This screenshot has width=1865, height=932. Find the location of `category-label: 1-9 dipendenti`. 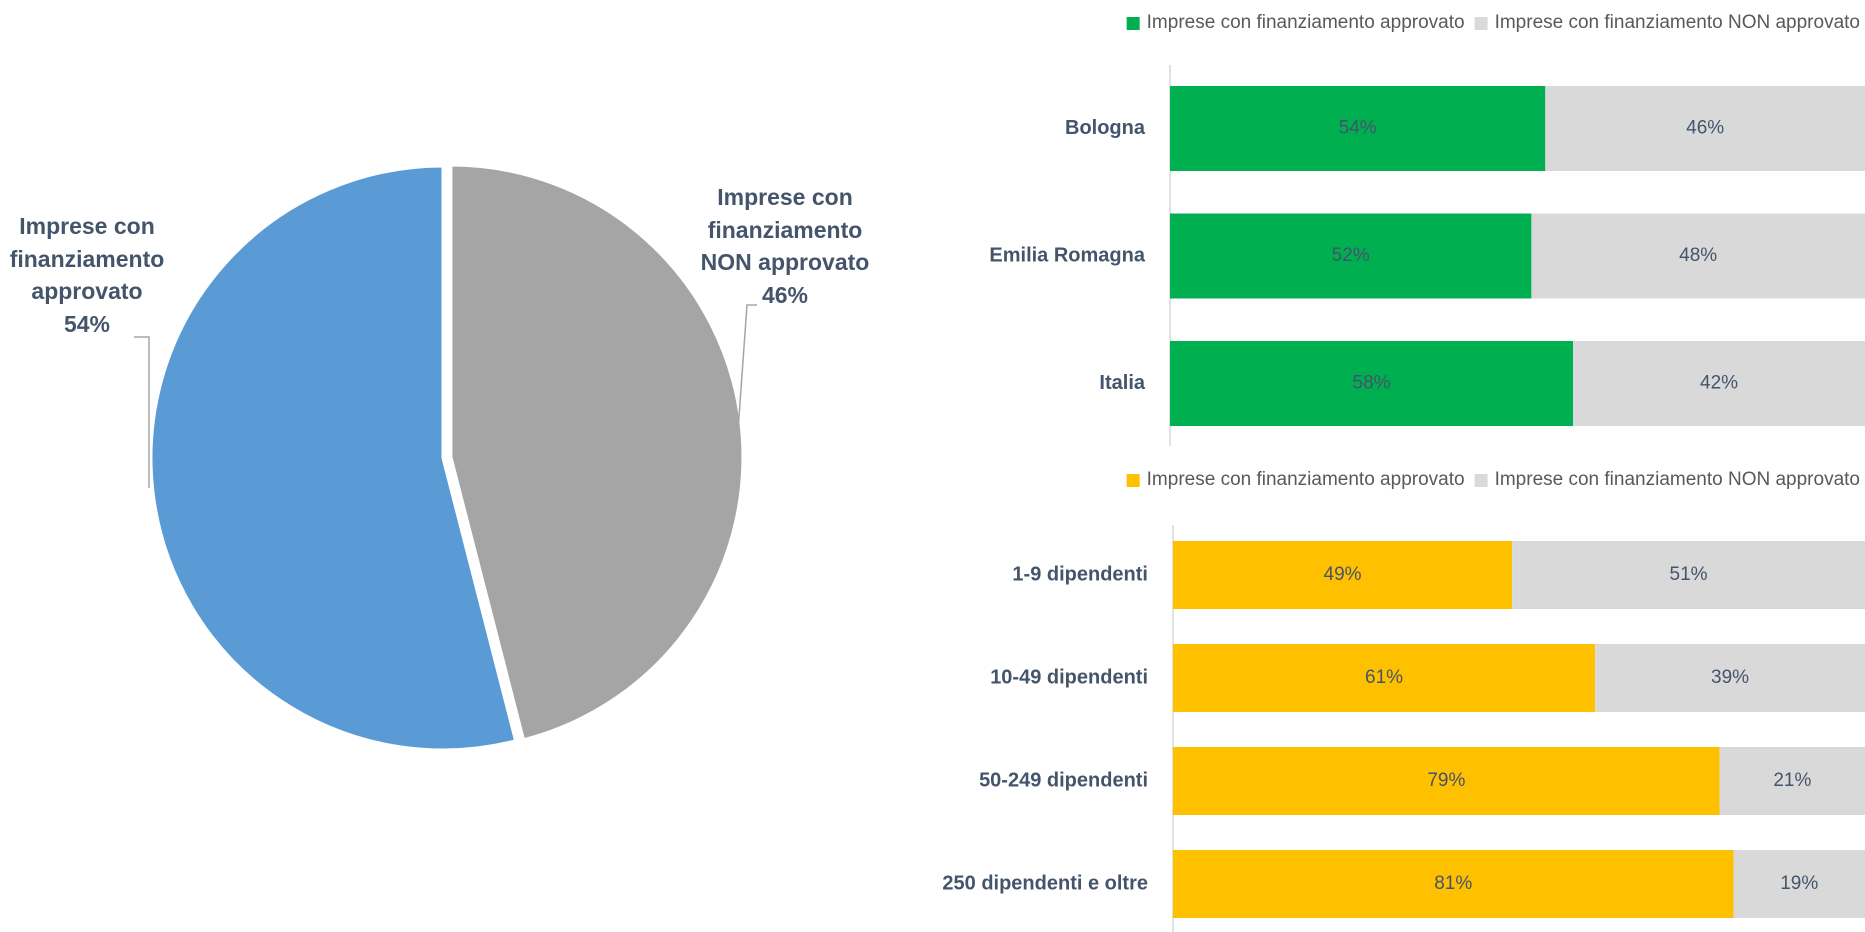

category-label: 1-9 dipendenti is located at coordinates (1080, 574).